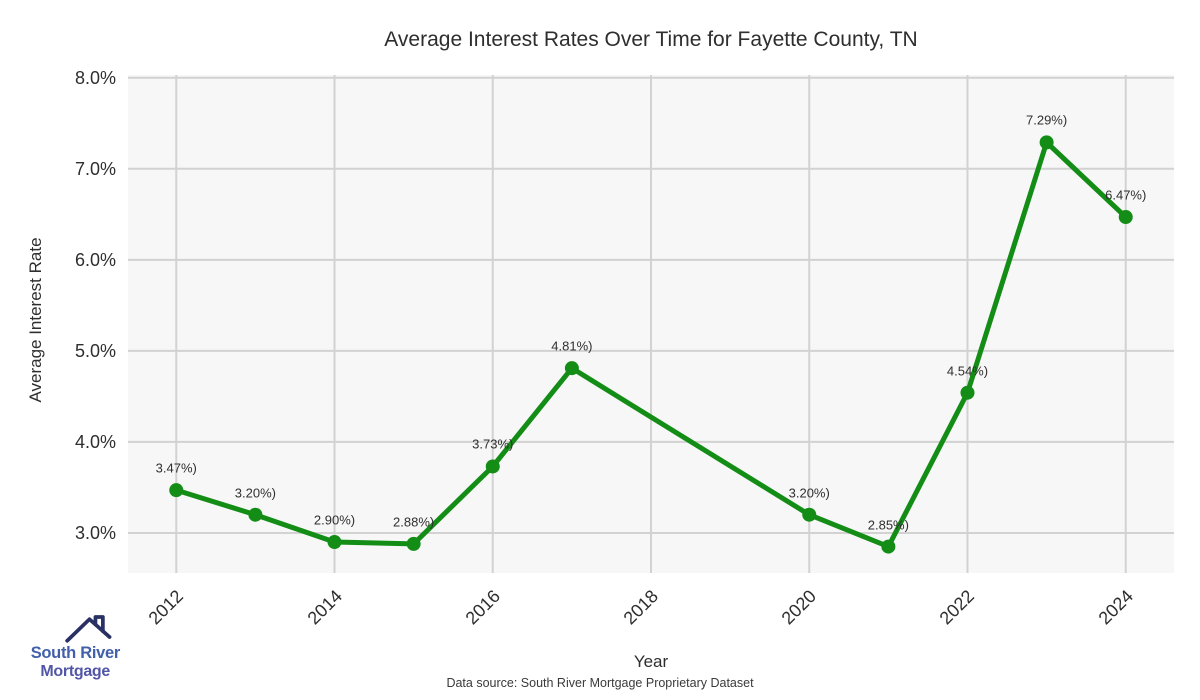  I want to click on y-tick-label: 5.0%, so click(95, 350).